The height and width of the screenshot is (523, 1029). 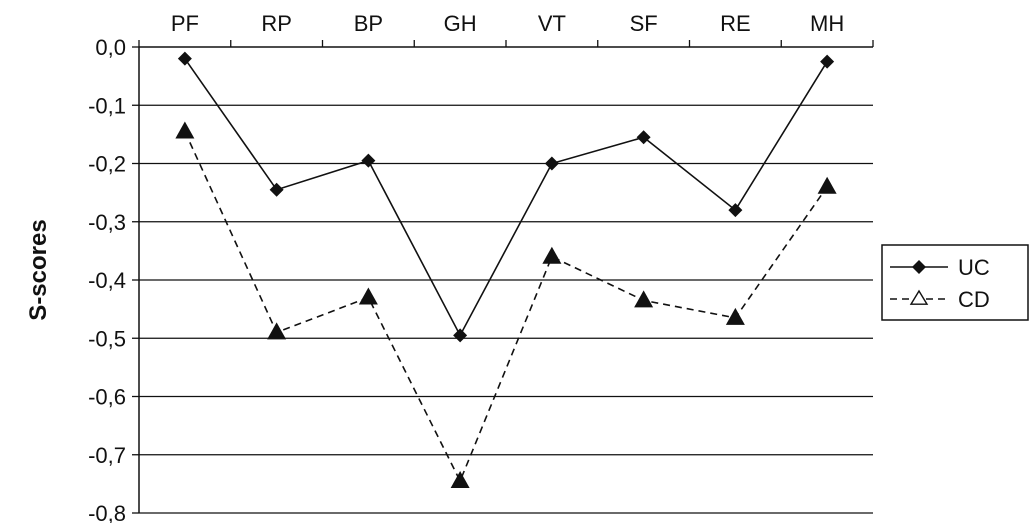 What do you see at coordinates (827, 23) in the screenshot?
I see `x-tick-label-mh: MH` at bounding box center [827, 23].